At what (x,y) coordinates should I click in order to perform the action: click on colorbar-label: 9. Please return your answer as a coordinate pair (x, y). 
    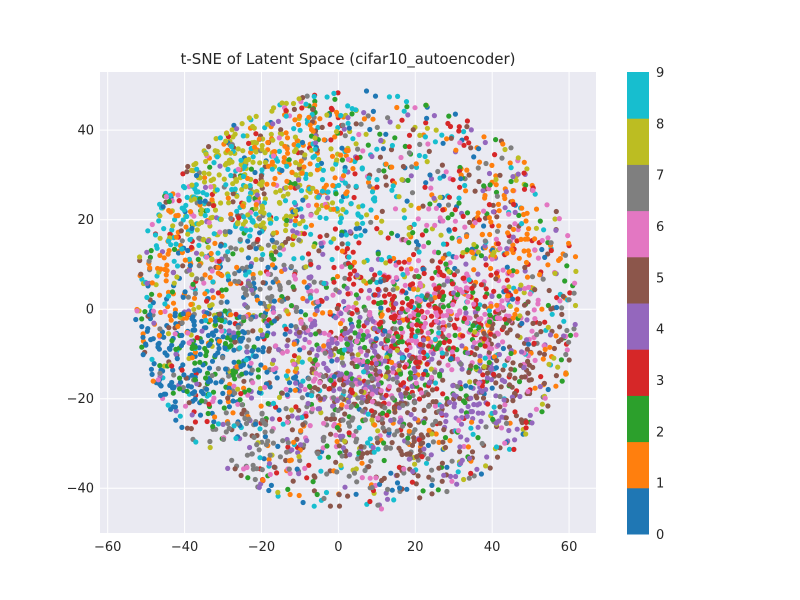
    Looking at the image, I should click on (660, 73).